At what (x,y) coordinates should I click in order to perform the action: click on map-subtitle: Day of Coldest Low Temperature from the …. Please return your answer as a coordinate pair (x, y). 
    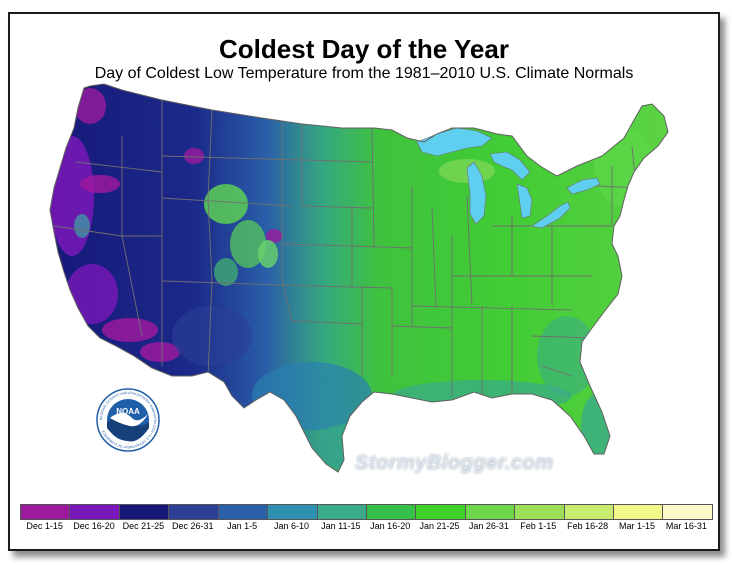
    Looking at the image, I should click on (364, 73).